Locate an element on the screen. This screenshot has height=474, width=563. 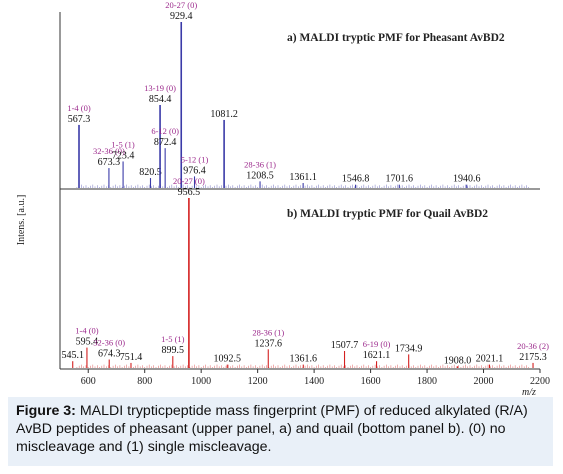
peak-label: 751.4 is located at coordinates (131, 357).